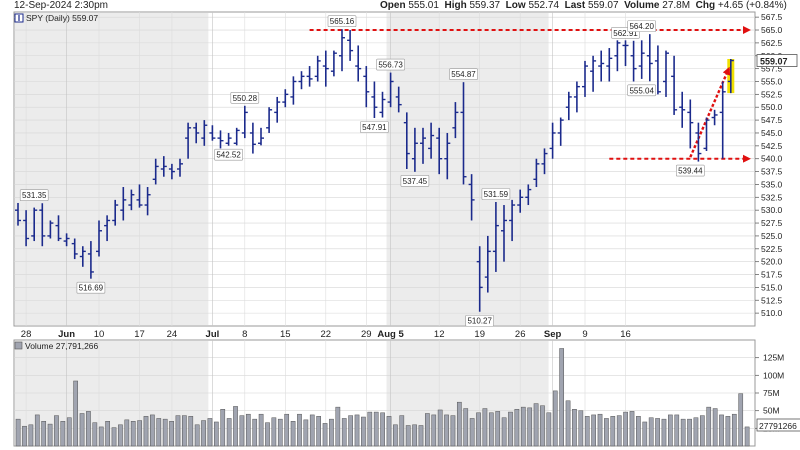 This screenshot has width=800, height=450. What do you see at coordinates (366, 334) in the screenshot?
I see `date-tick-label: 29` at bounding box center [366, 334].